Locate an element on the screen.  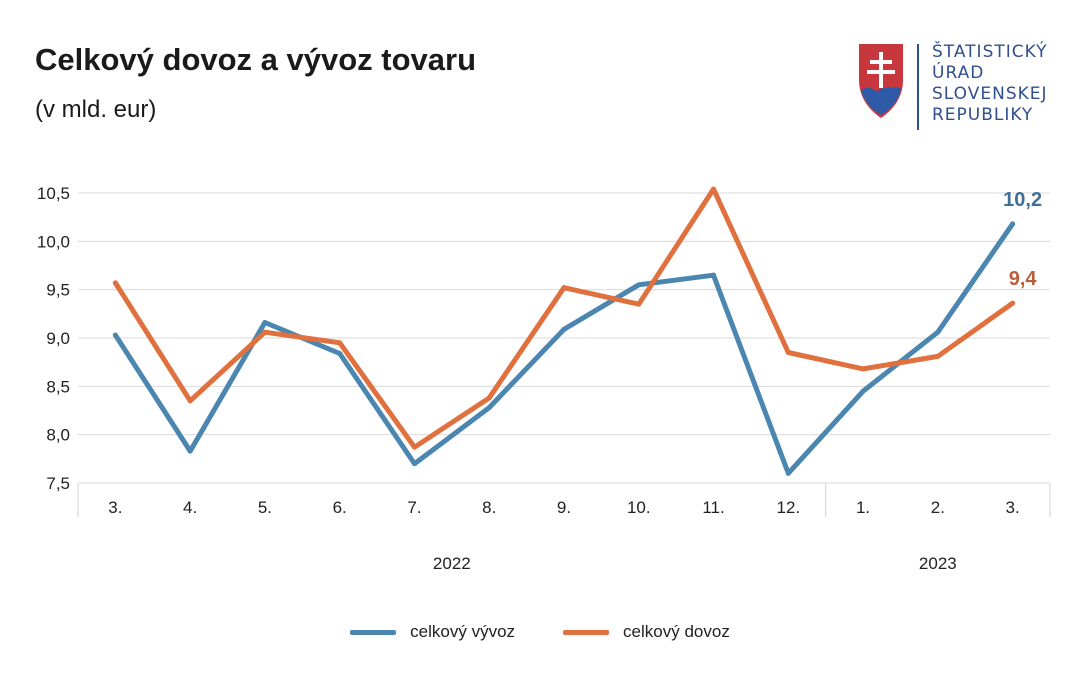
y-tick-label: 10,0 is located at coordinates (53, 241).